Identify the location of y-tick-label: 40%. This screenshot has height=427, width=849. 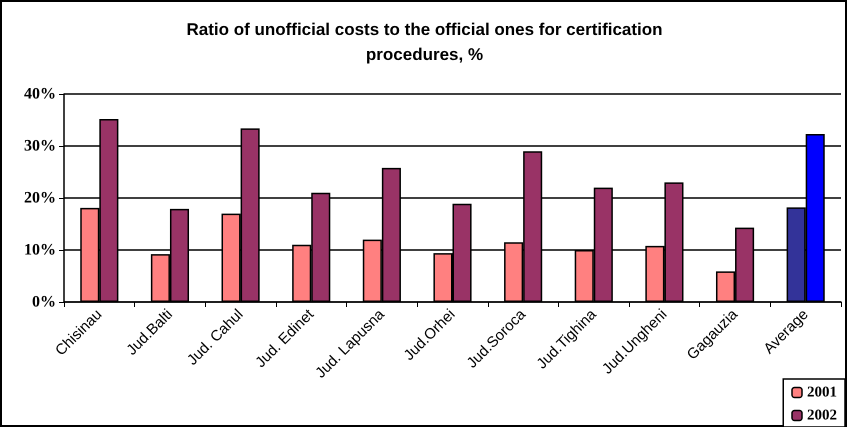
(40, 94).